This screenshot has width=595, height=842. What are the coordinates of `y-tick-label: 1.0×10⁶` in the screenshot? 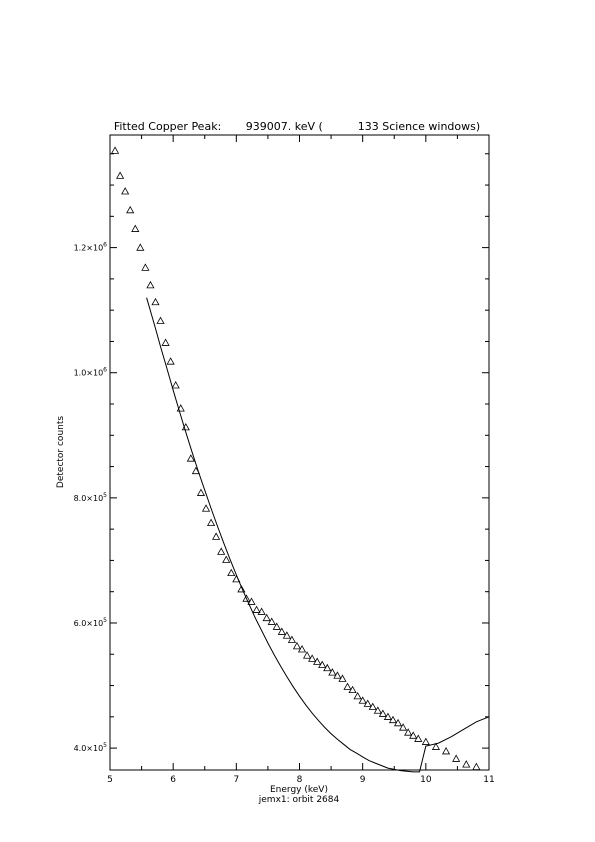 It's located at (91, 372).